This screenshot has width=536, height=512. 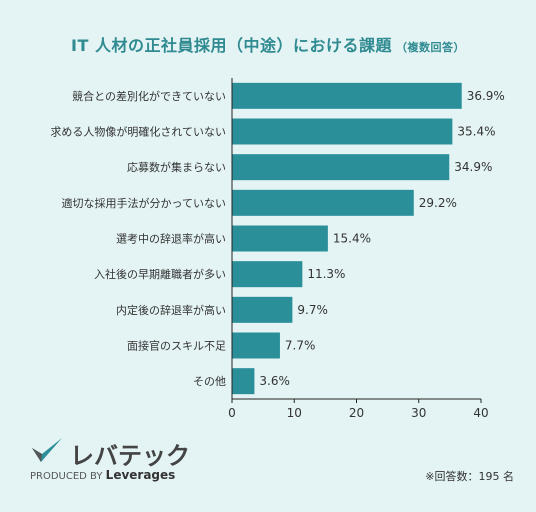 I want to click on x-tick-label-3: 30, so click(x=418, y=413).